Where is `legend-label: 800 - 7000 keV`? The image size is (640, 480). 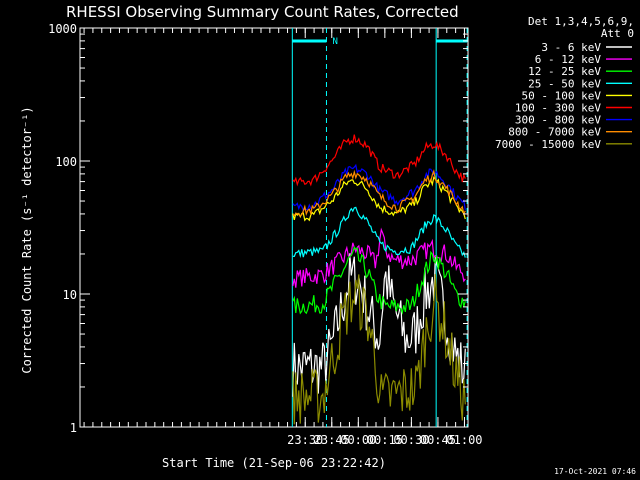 legend-label: 800 - 7000 keV is located at coordinates (554, 132).